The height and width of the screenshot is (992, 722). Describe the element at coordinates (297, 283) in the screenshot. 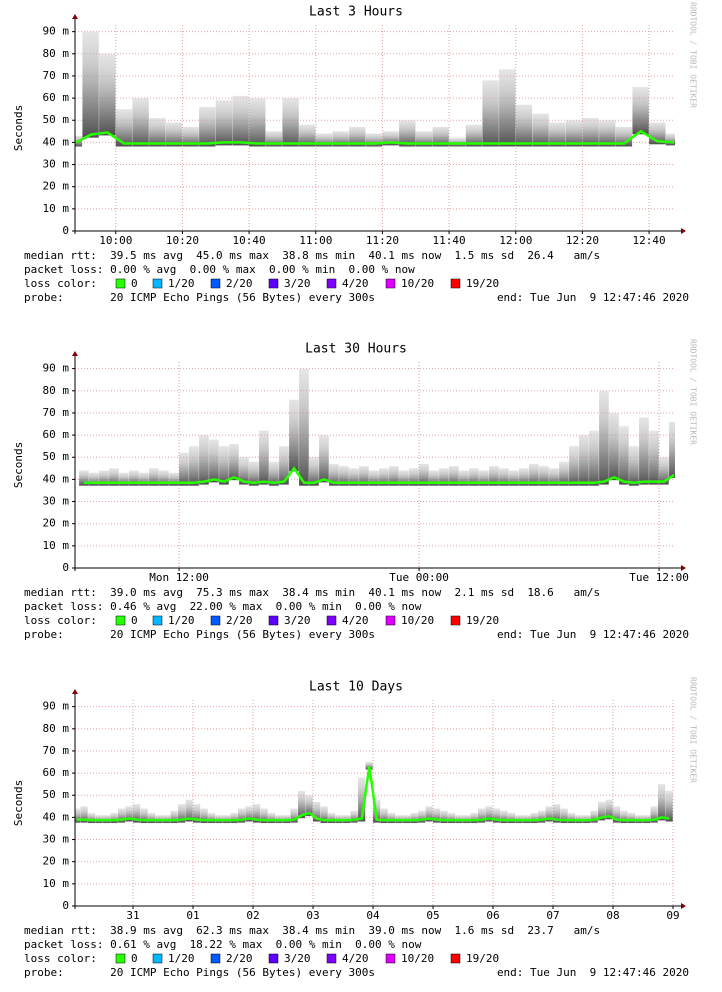

I see `loss-name: 3/20` at that location.